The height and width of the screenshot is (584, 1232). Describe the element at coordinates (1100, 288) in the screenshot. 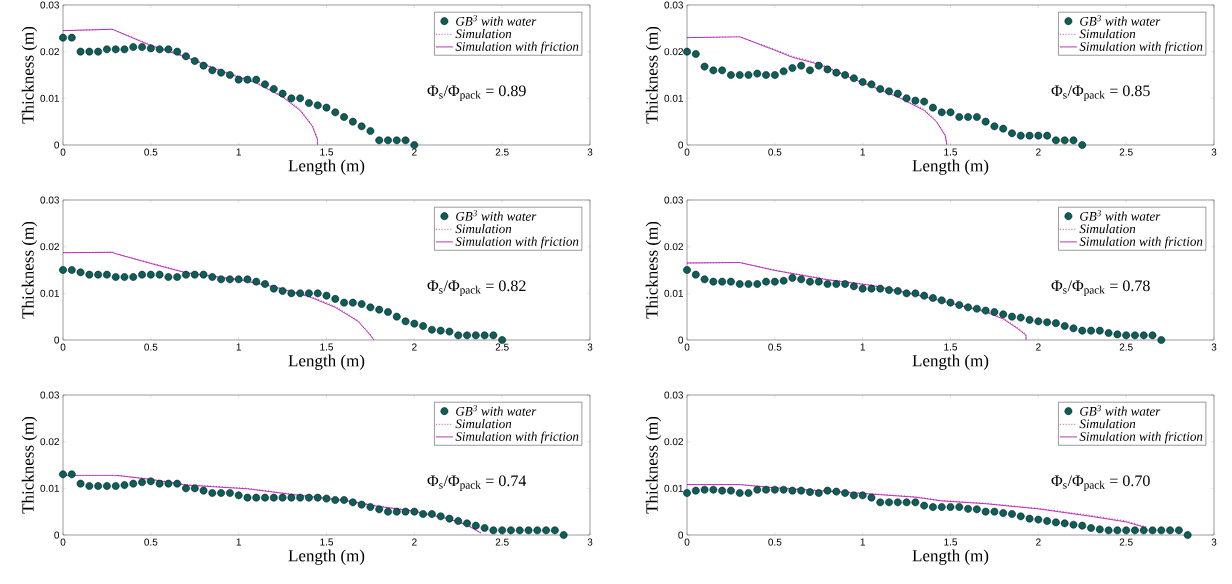

I see `annotation: Φ$_{s}$/Φ$_{pack}$ = 0.78` at that location.